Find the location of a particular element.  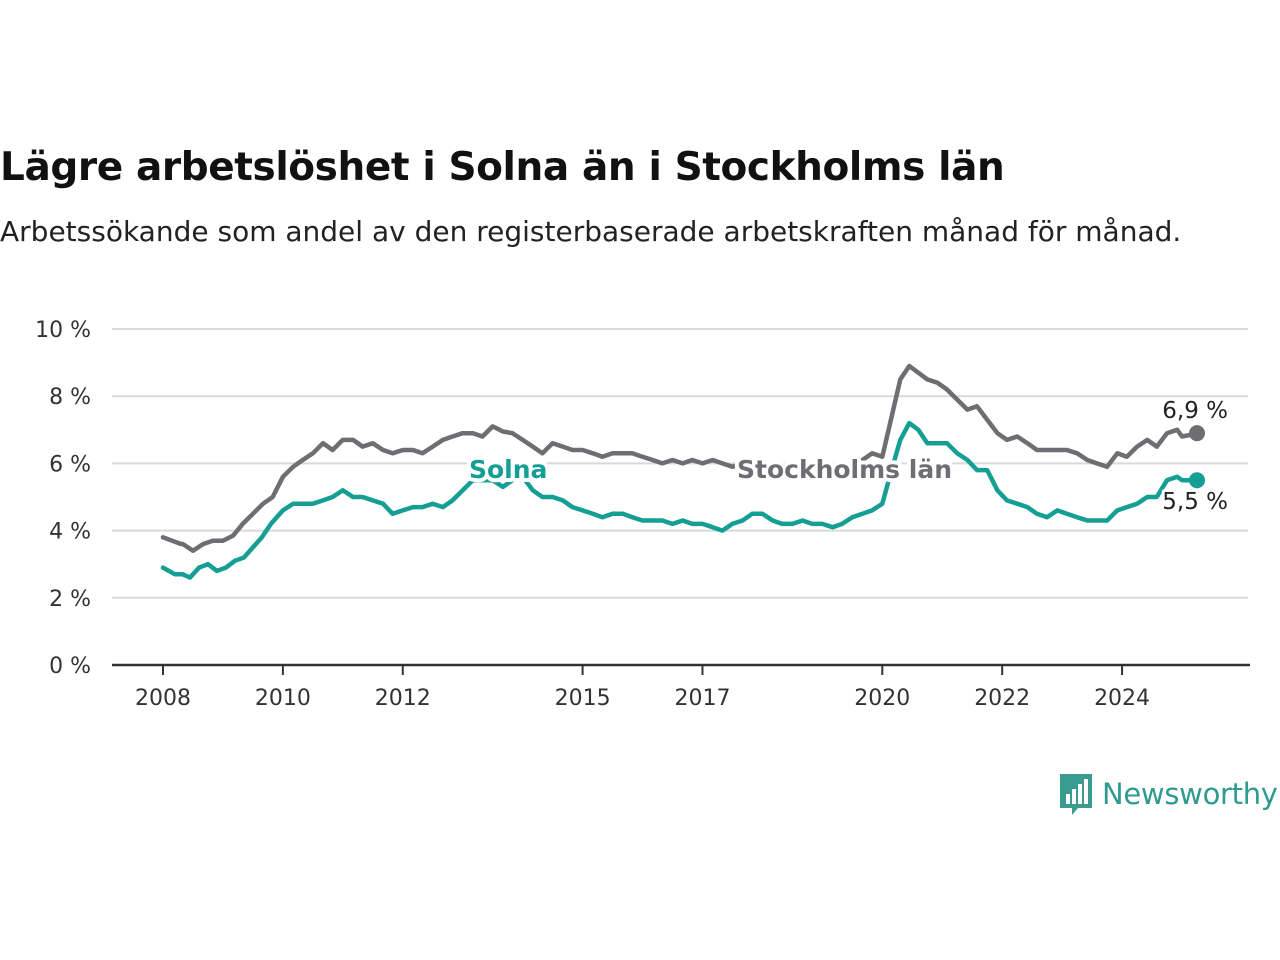

x-tick-label: 2010 is located at coordinates (283, 698).